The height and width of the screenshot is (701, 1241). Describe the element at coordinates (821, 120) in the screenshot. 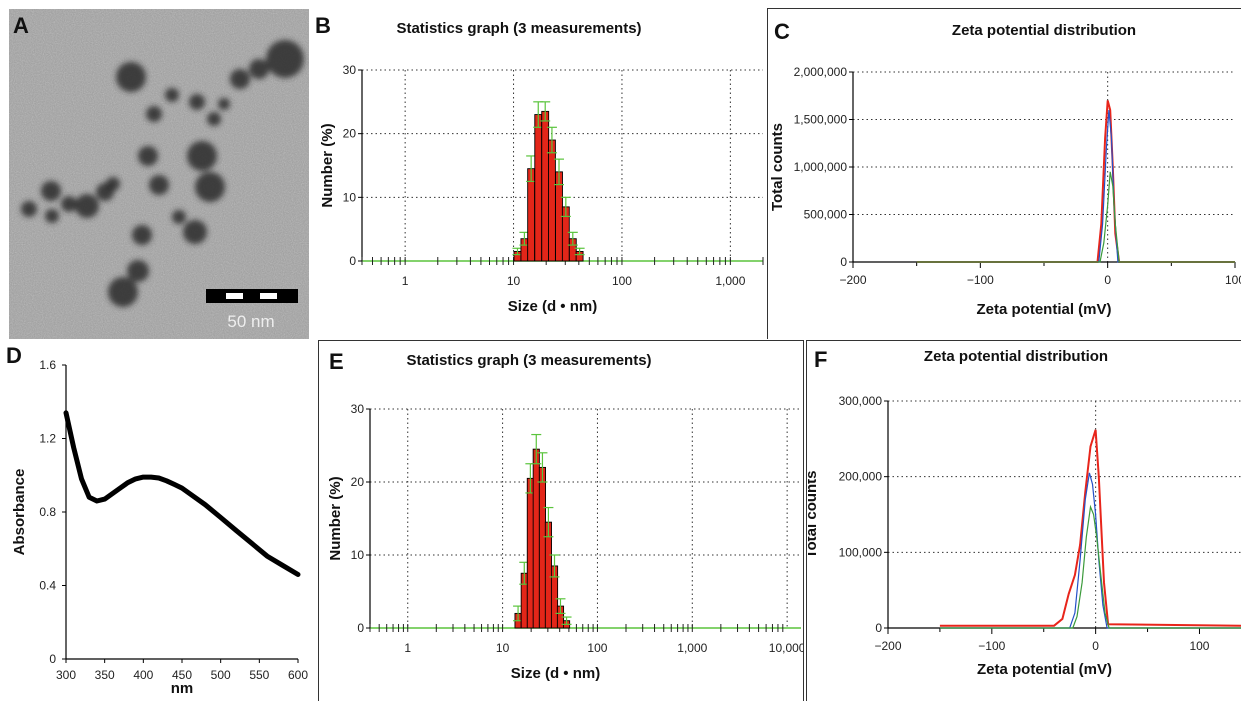

I see `y-tick-label: 1,500,000` at that location.